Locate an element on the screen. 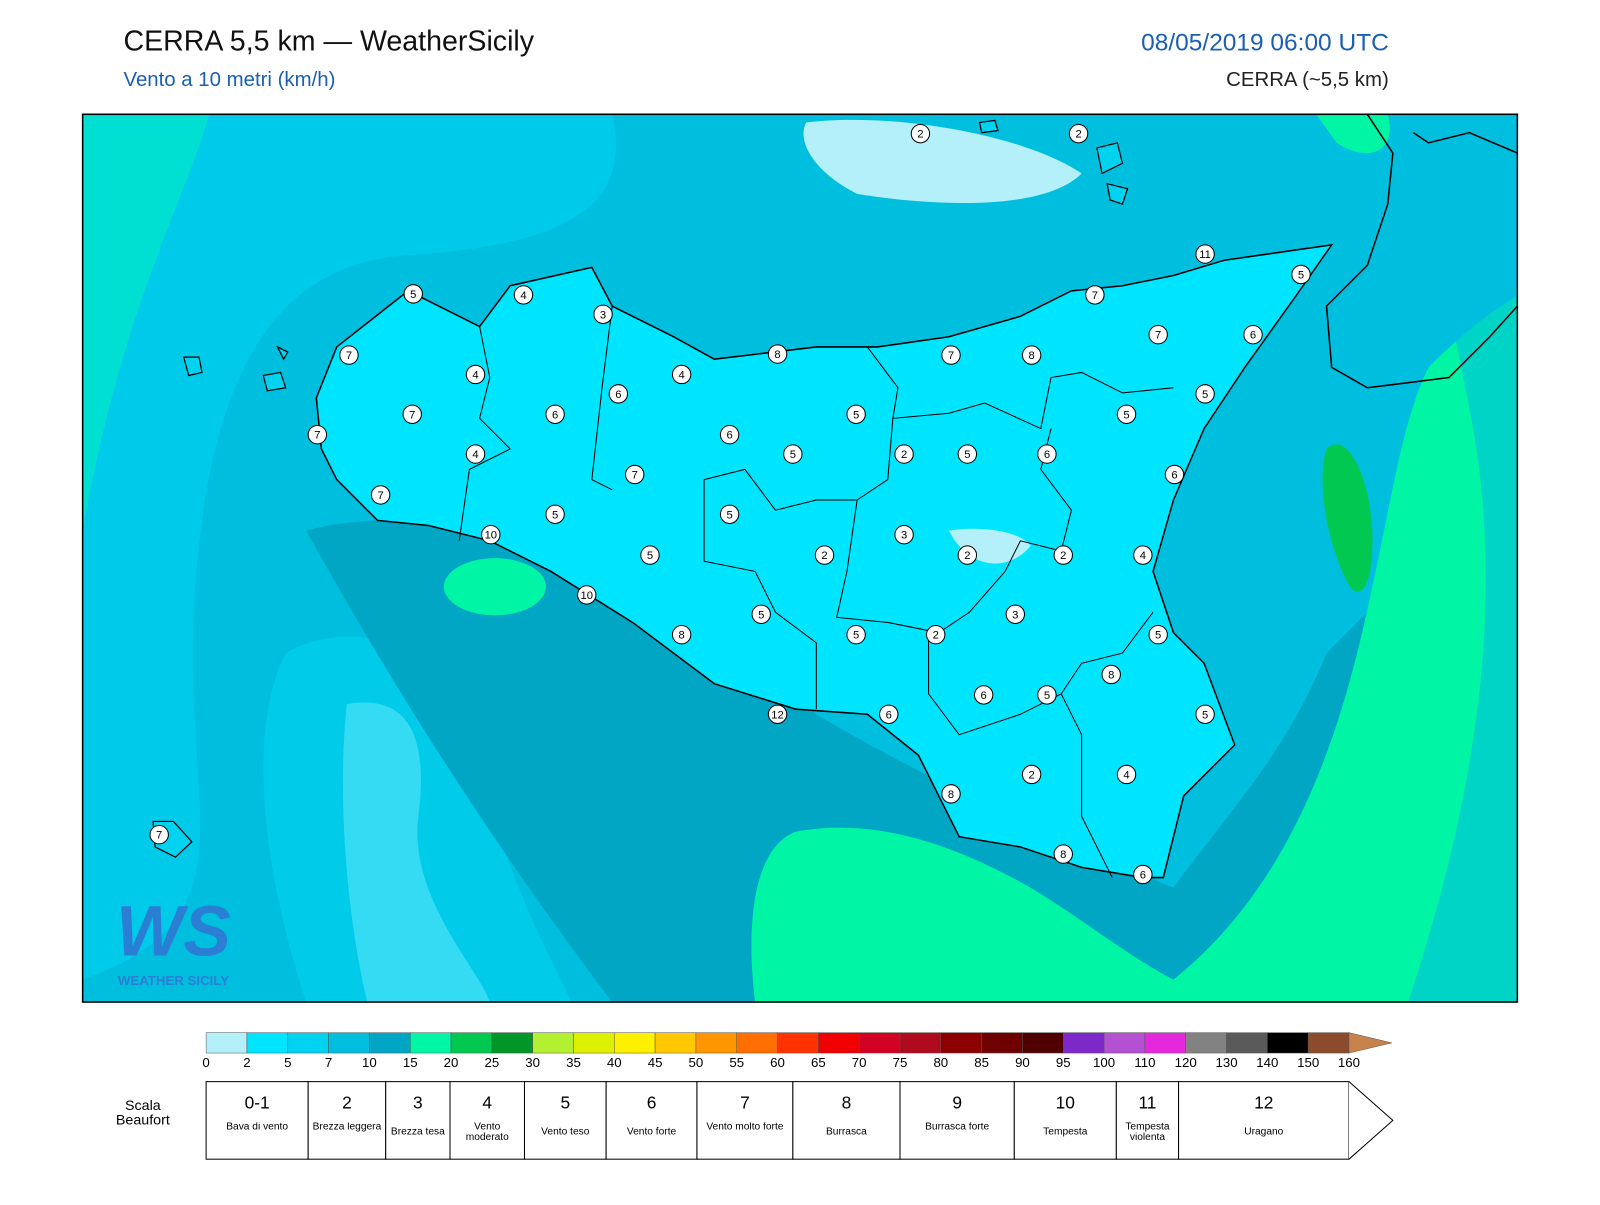  colorbar-tick-label: 100 is located at coordinates (1104, 1062).